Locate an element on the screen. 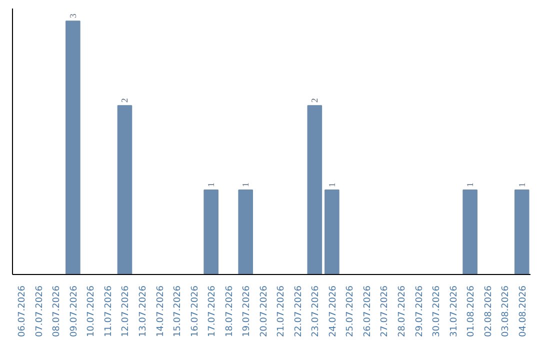  x-tick-label: 18.07.2026 is located at coordinates (229, 311).